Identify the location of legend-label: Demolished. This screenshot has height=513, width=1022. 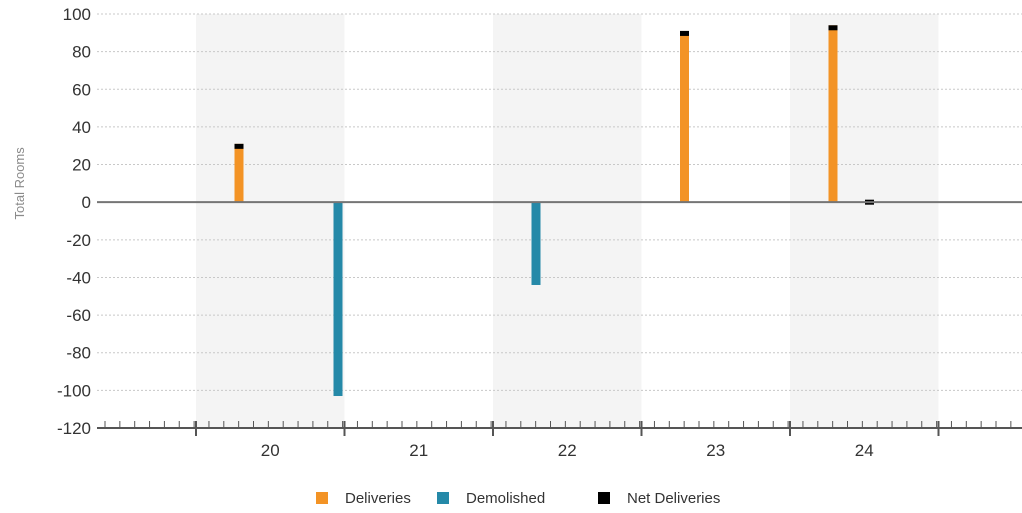
(505, 498).